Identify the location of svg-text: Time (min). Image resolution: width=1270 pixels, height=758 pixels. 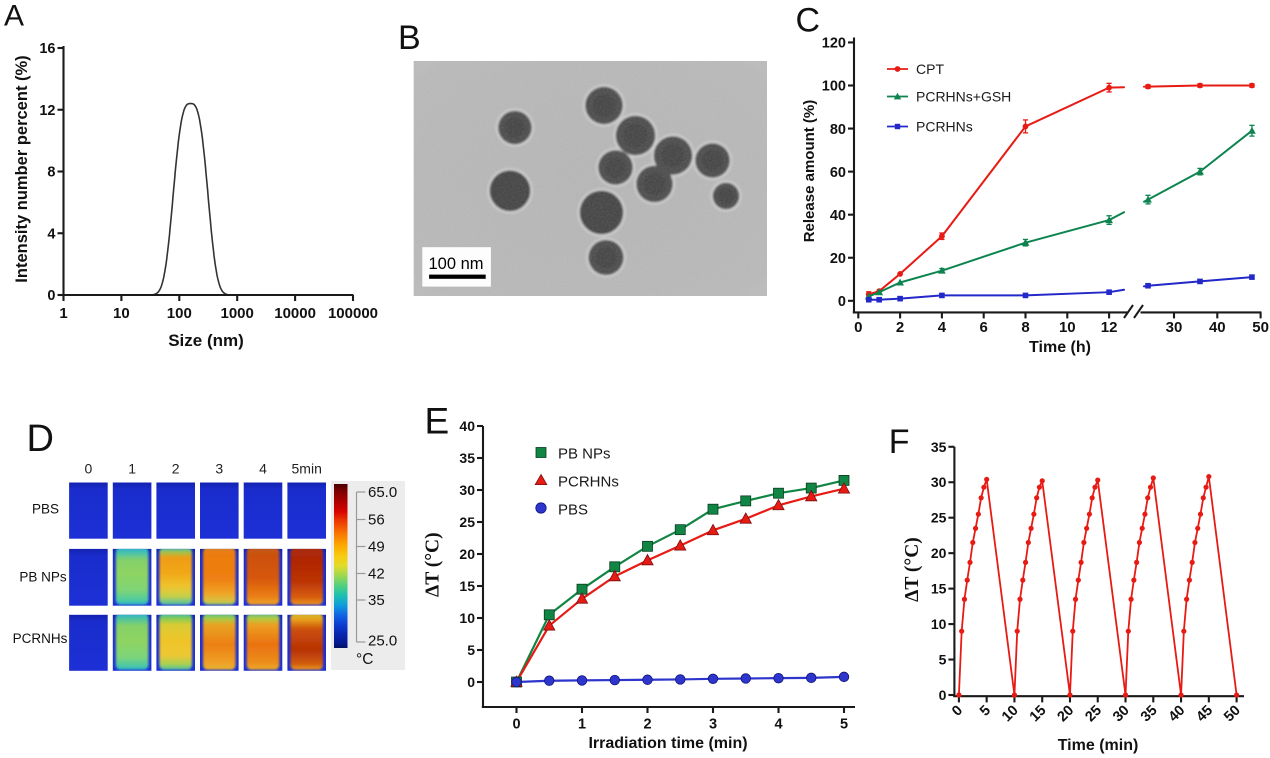
(1098, 745).